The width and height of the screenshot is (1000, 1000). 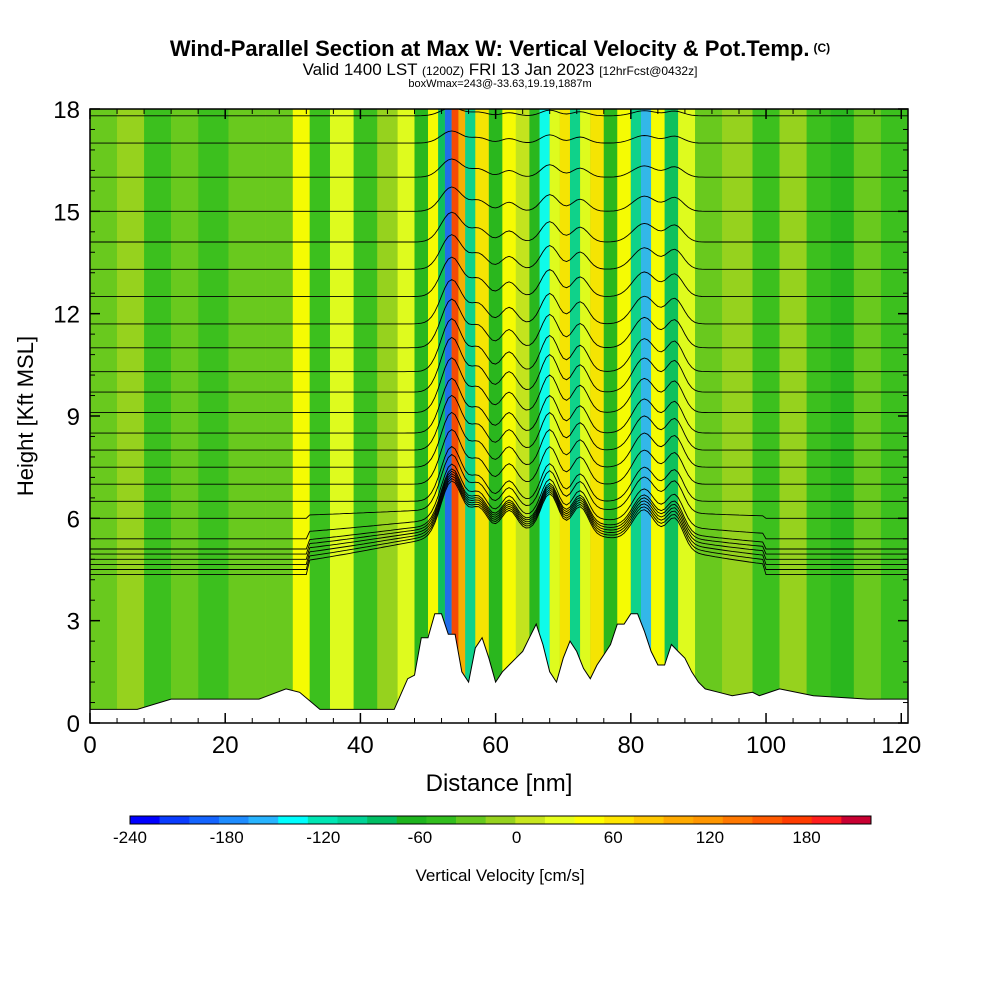 I want to click on x-tick-label: 120, so click(x=901, y=745).